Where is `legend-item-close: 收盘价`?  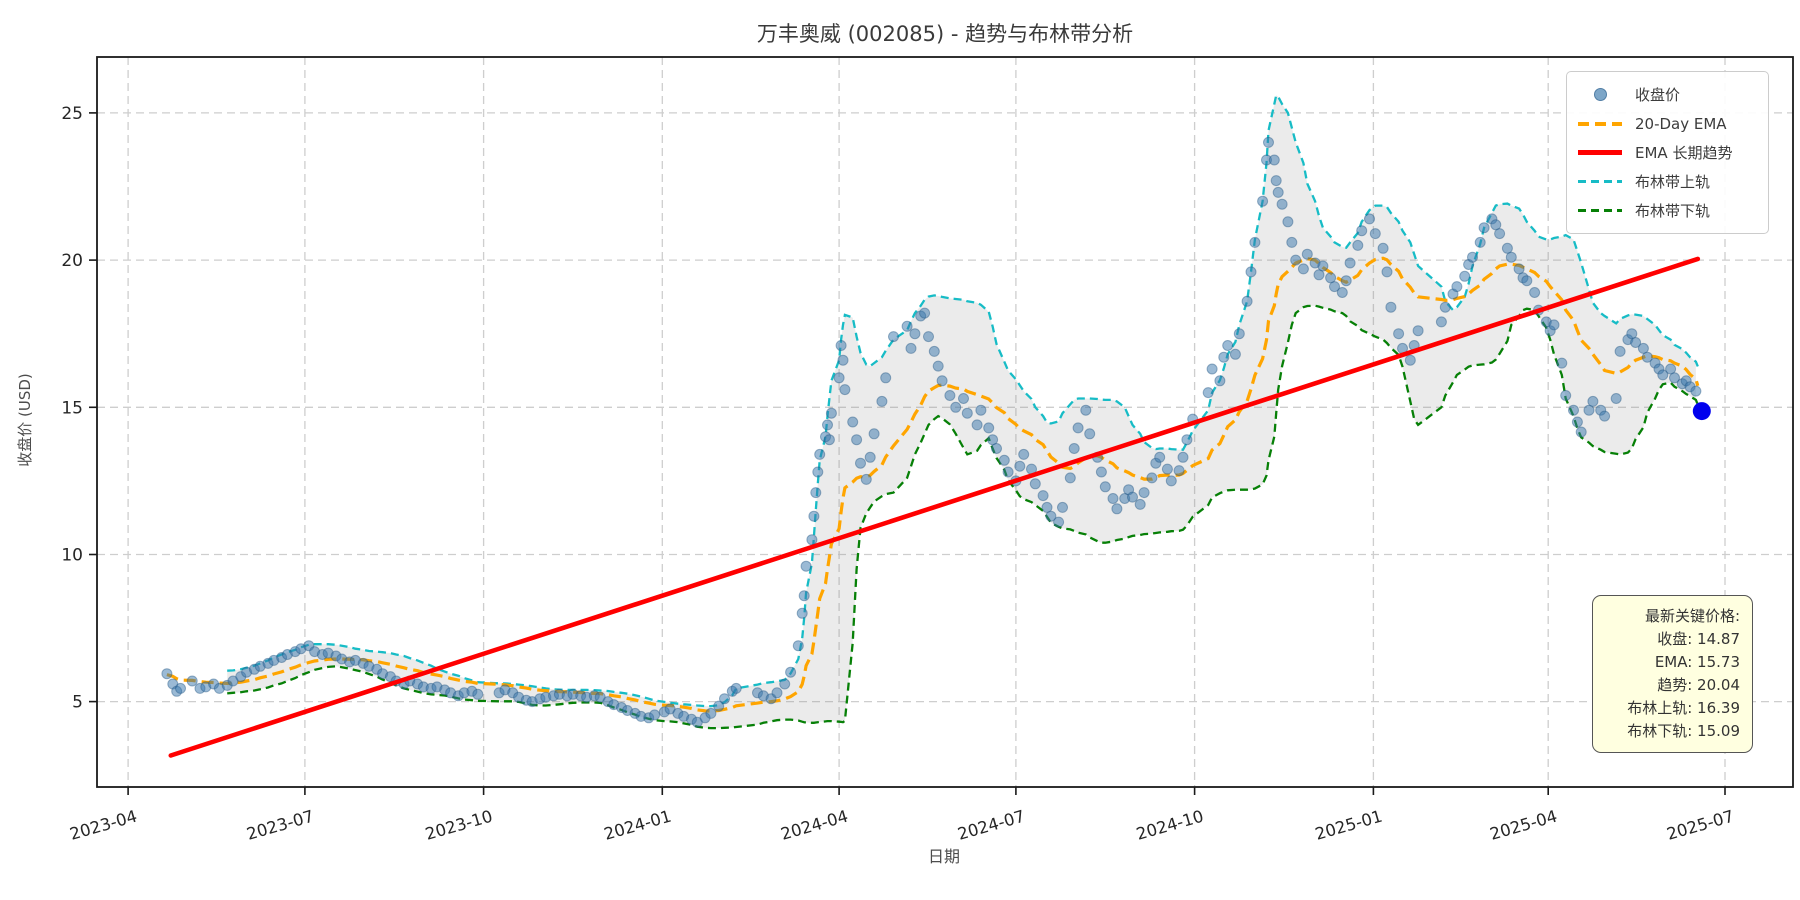 legend-item-close: 收盘价 is located at coordinates (1667, 94).